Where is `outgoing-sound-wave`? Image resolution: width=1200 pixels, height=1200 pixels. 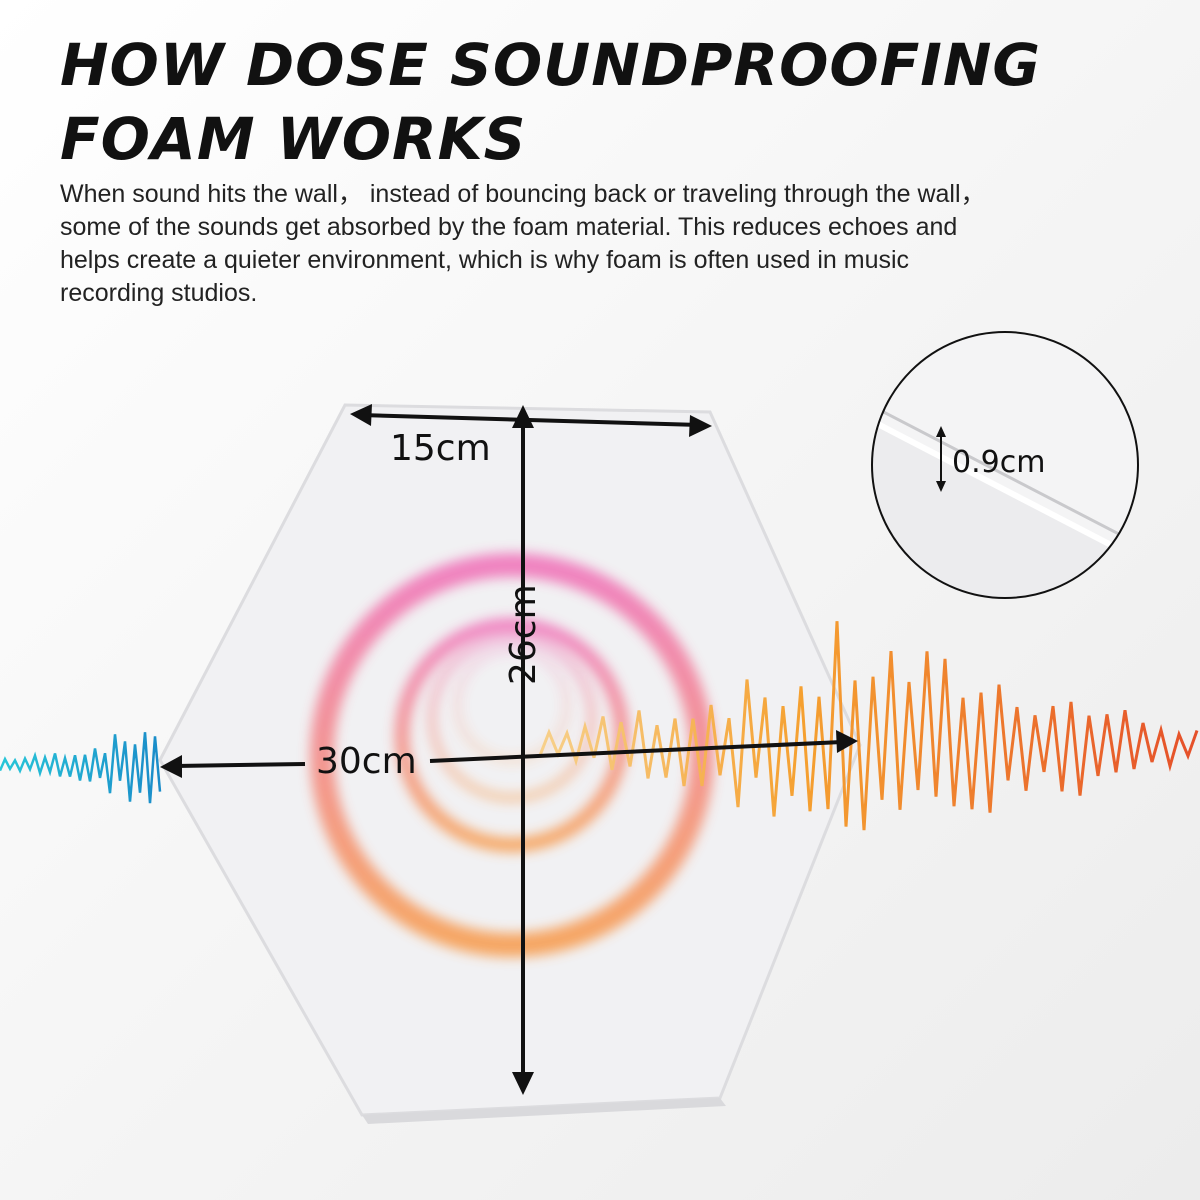
outgoing-sound-wave is located at coordinates (868, 726).